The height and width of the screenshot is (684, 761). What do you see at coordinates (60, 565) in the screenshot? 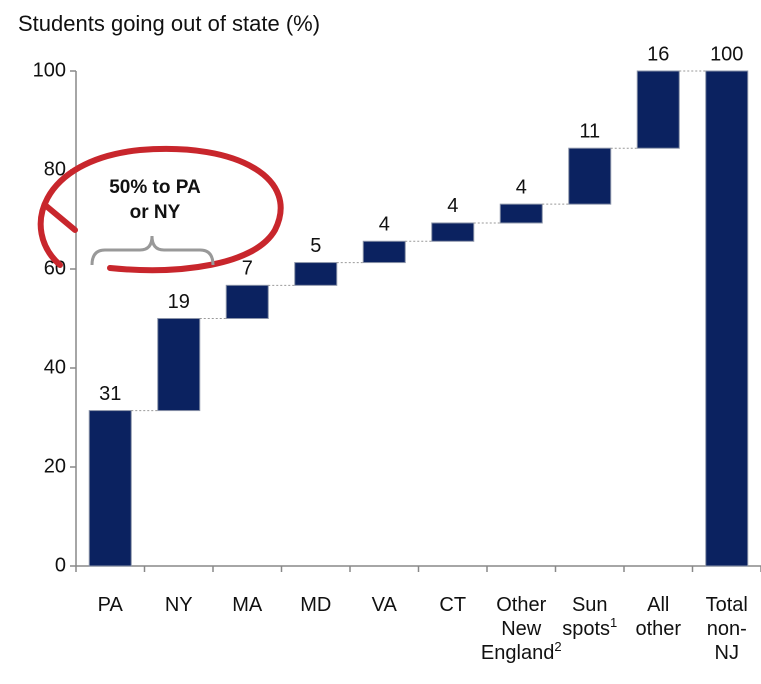
I see `y-tick-label: 0` at bounding box center [60, 565].